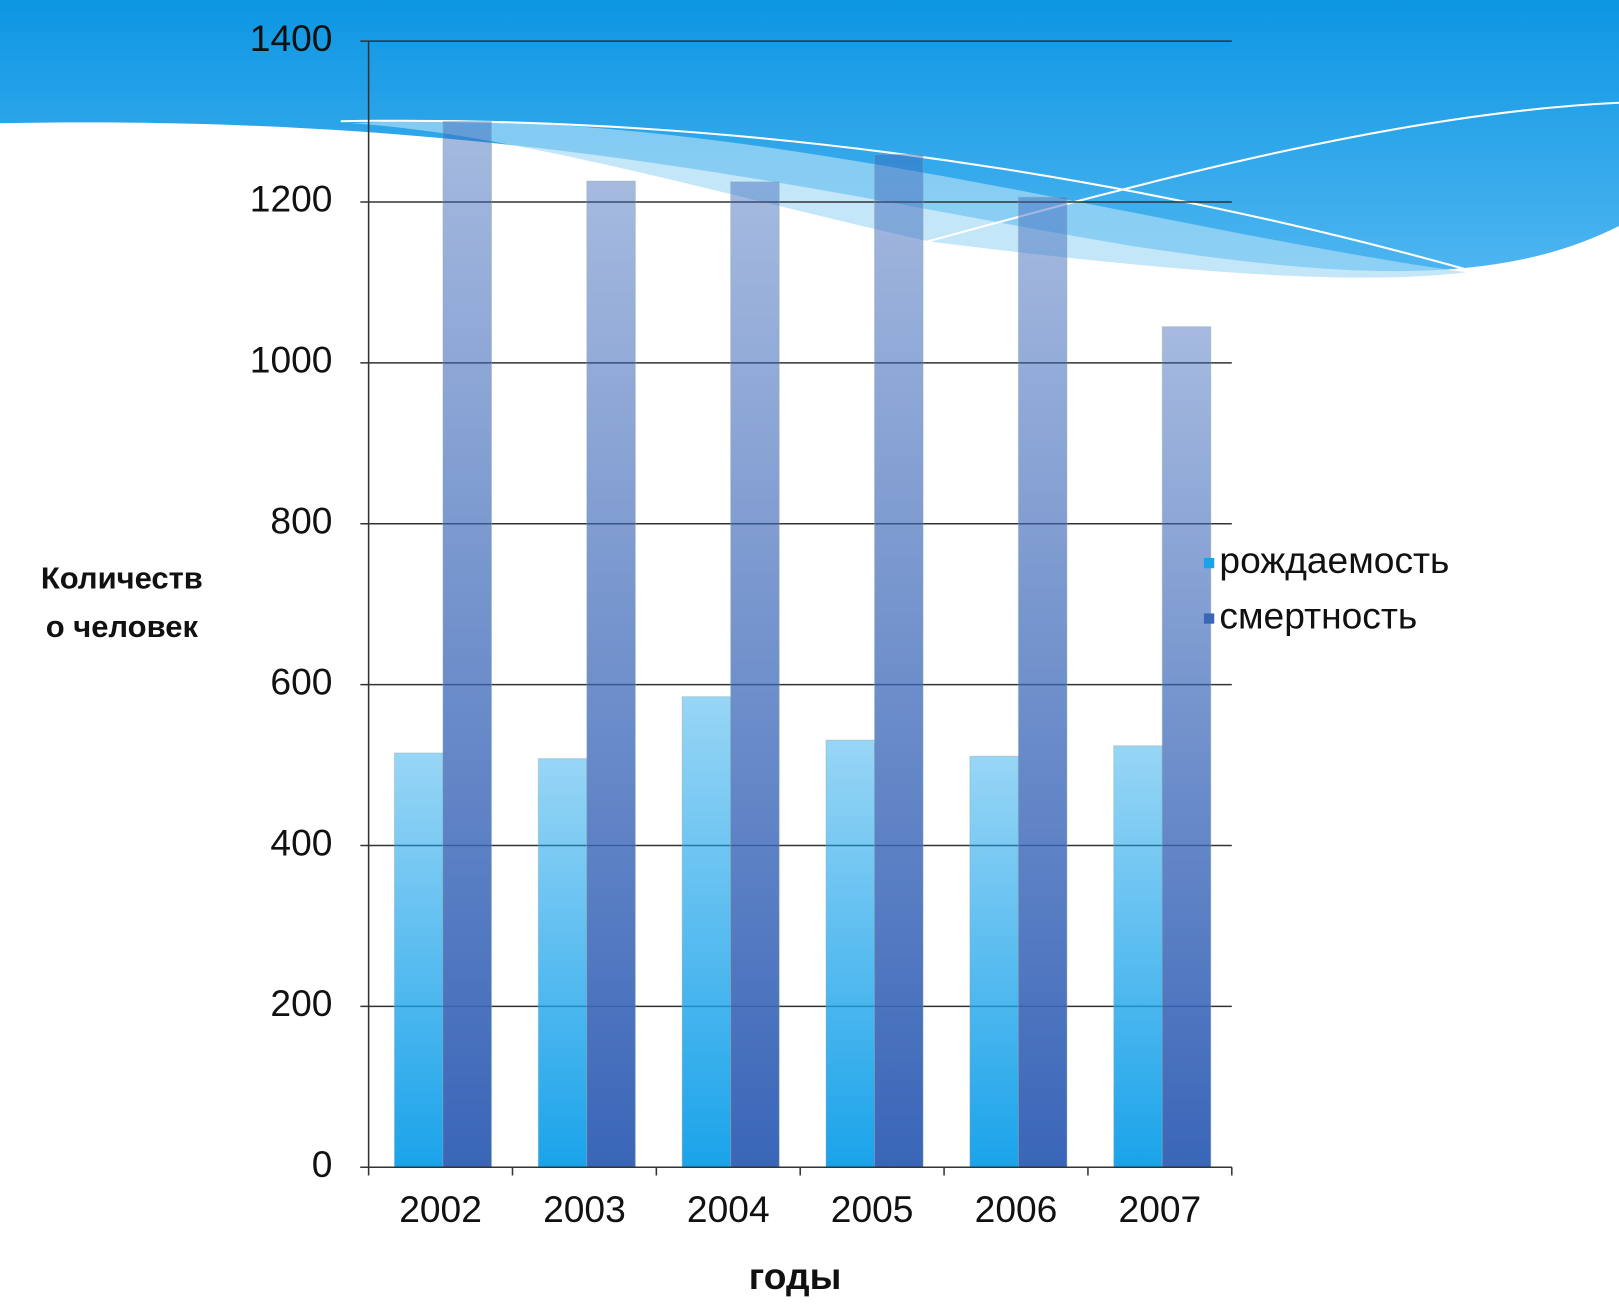 The image size is (1619, 1307). Describe the element at coordinates (728, 1209) in the screenshot. I see `x-tick-label: 2004` at that location.